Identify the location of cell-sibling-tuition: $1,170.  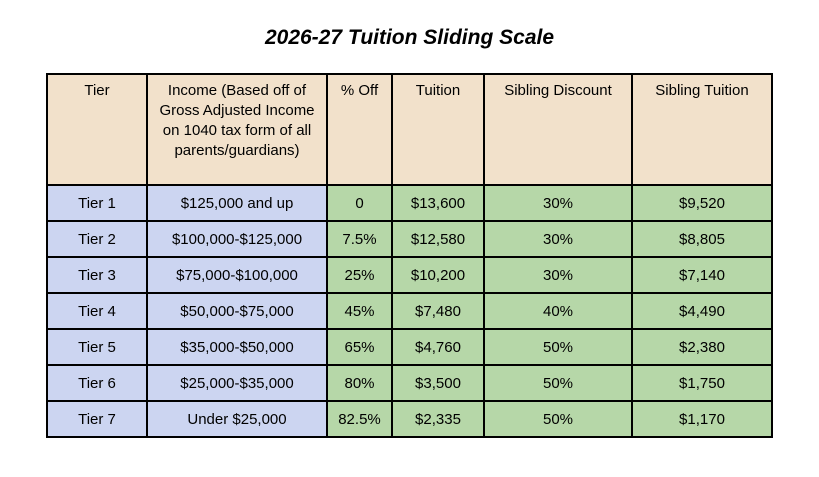
(702, 419).